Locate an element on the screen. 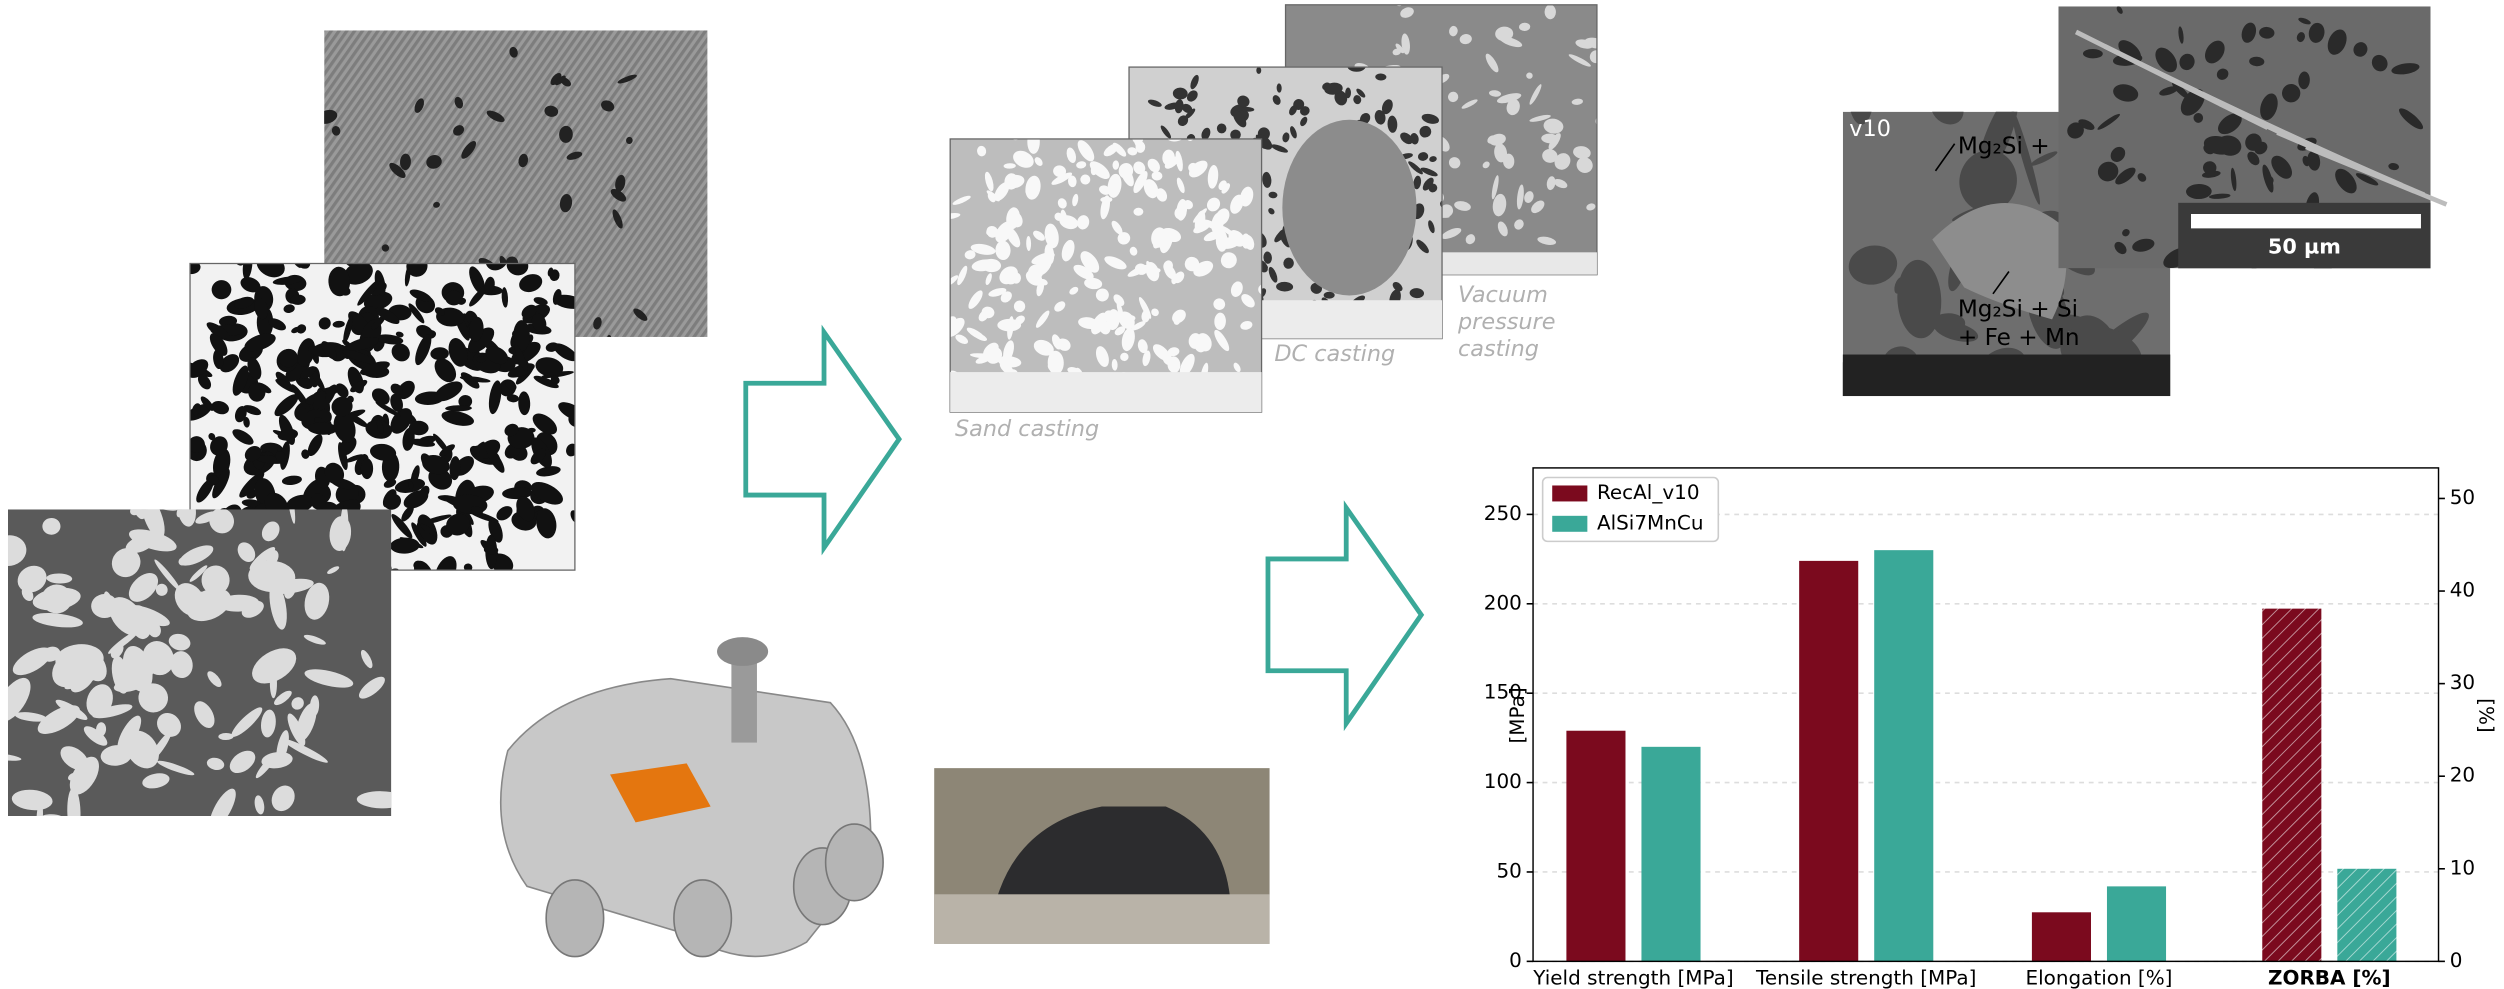  caption: DC casting is located at coordinates (1334, 354).